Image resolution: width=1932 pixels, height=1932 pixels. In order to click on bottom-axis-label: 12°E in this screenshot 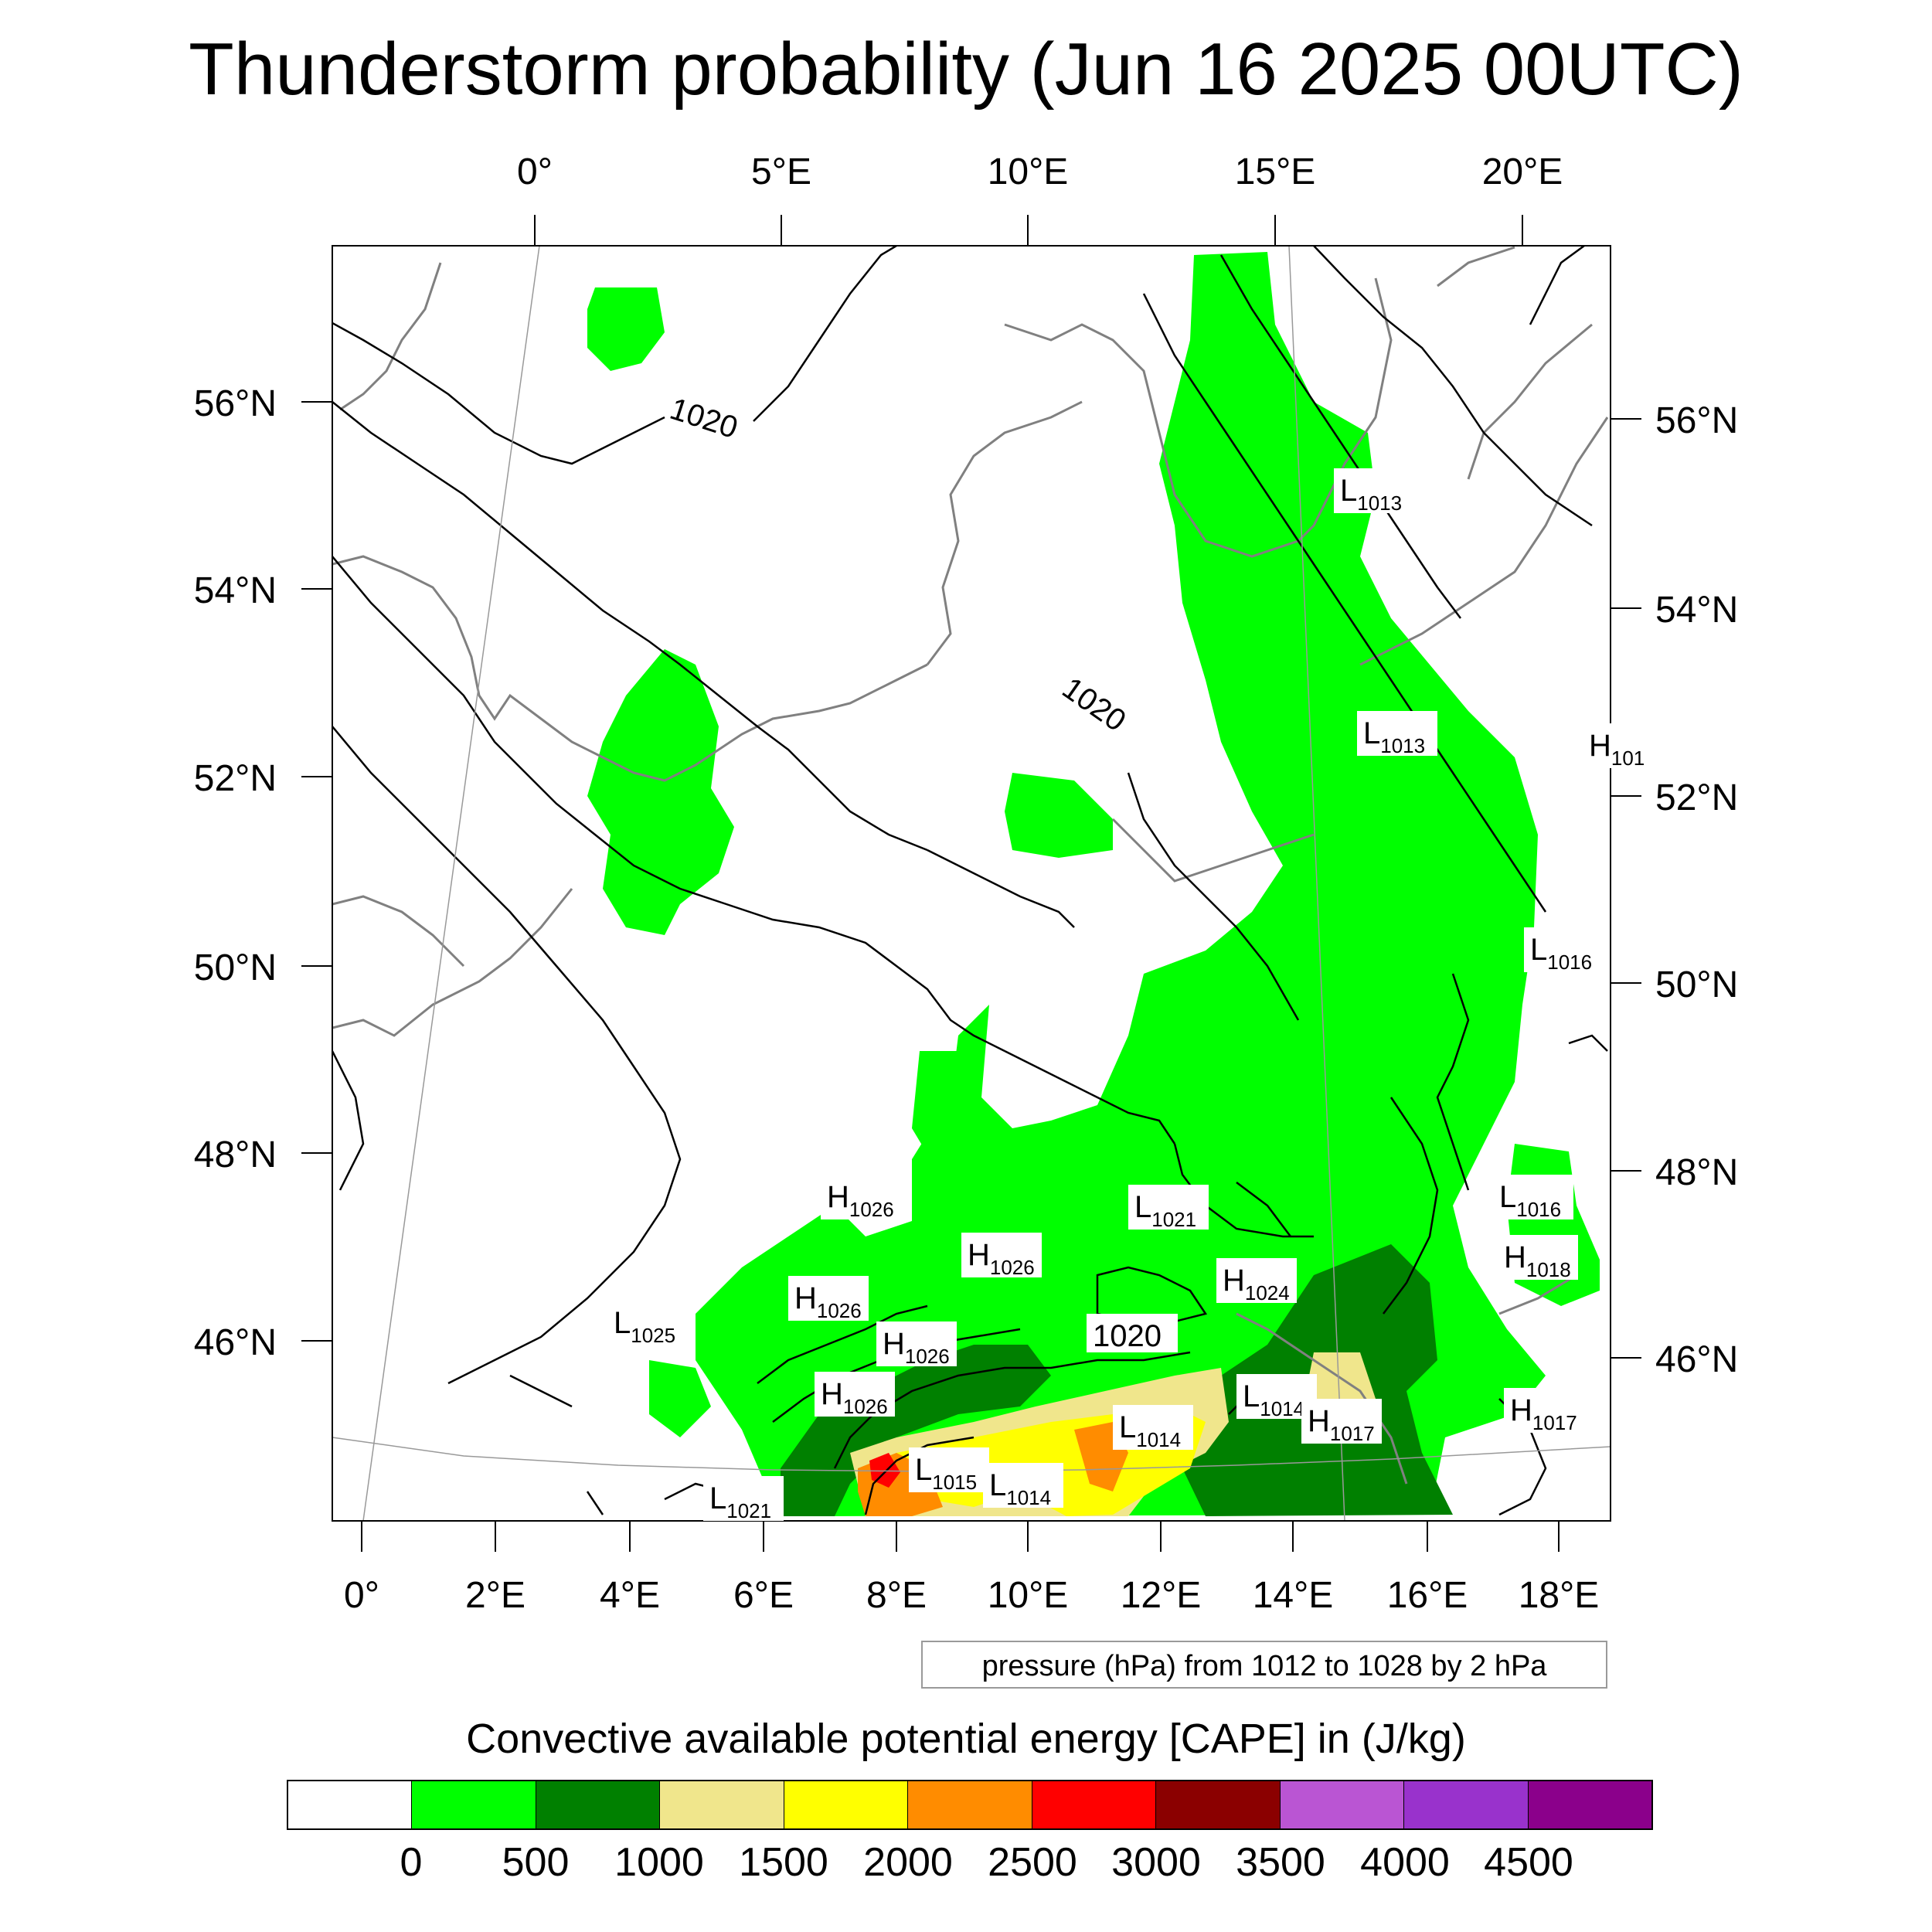, I will do `click(1162, 1596)`.